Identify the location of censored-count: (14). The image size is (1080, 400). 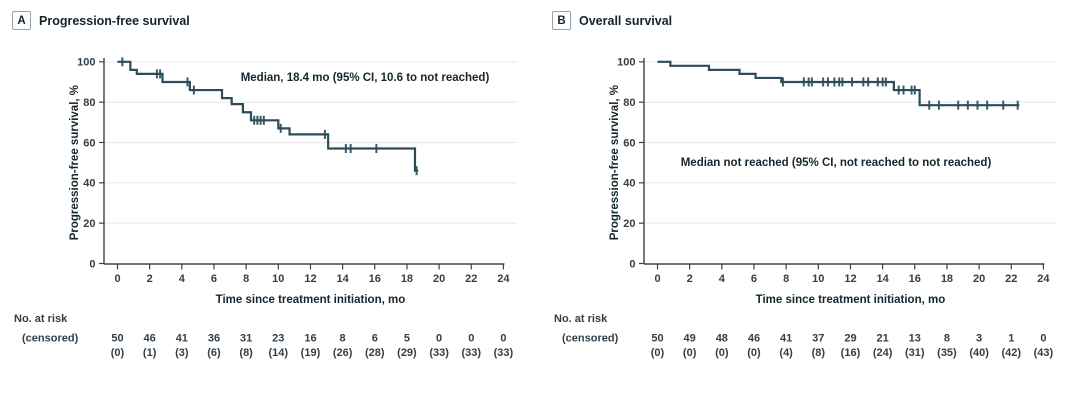
(279, 353).